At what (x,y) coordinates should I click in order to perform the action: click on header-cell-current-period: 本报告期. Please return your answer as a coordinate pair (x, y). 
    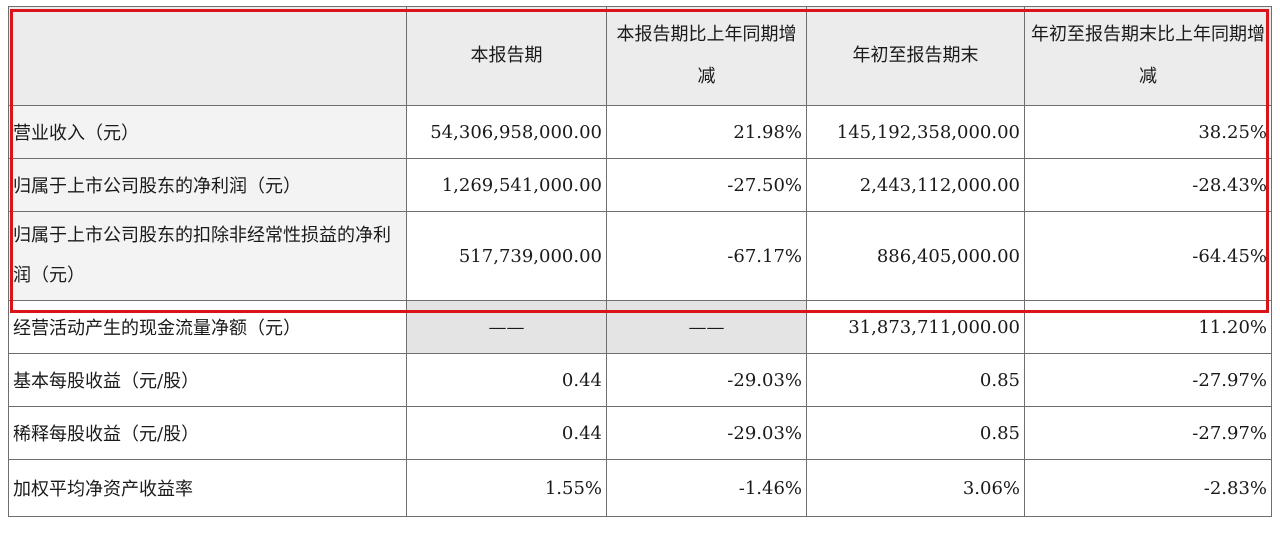
    Looking at the image, I should click on (506, 56).